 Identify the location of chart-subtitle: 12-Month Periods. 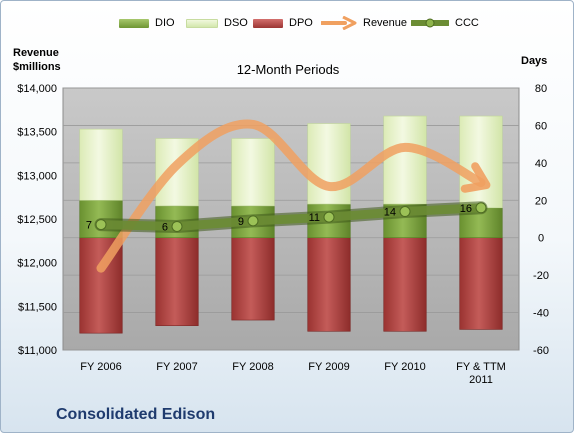
(288, 69).